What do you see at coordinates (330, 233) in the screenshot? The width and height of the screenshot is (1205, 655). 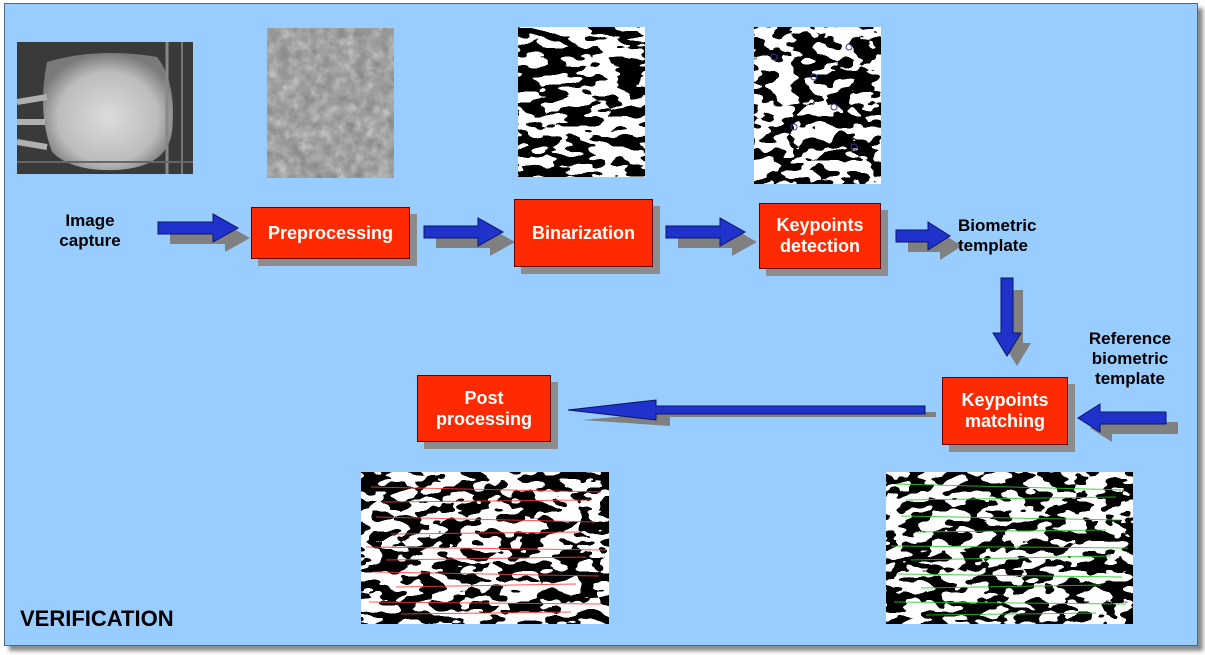 I see `preprocessing-box: Preprocessing` at bounding box center [330, 233].